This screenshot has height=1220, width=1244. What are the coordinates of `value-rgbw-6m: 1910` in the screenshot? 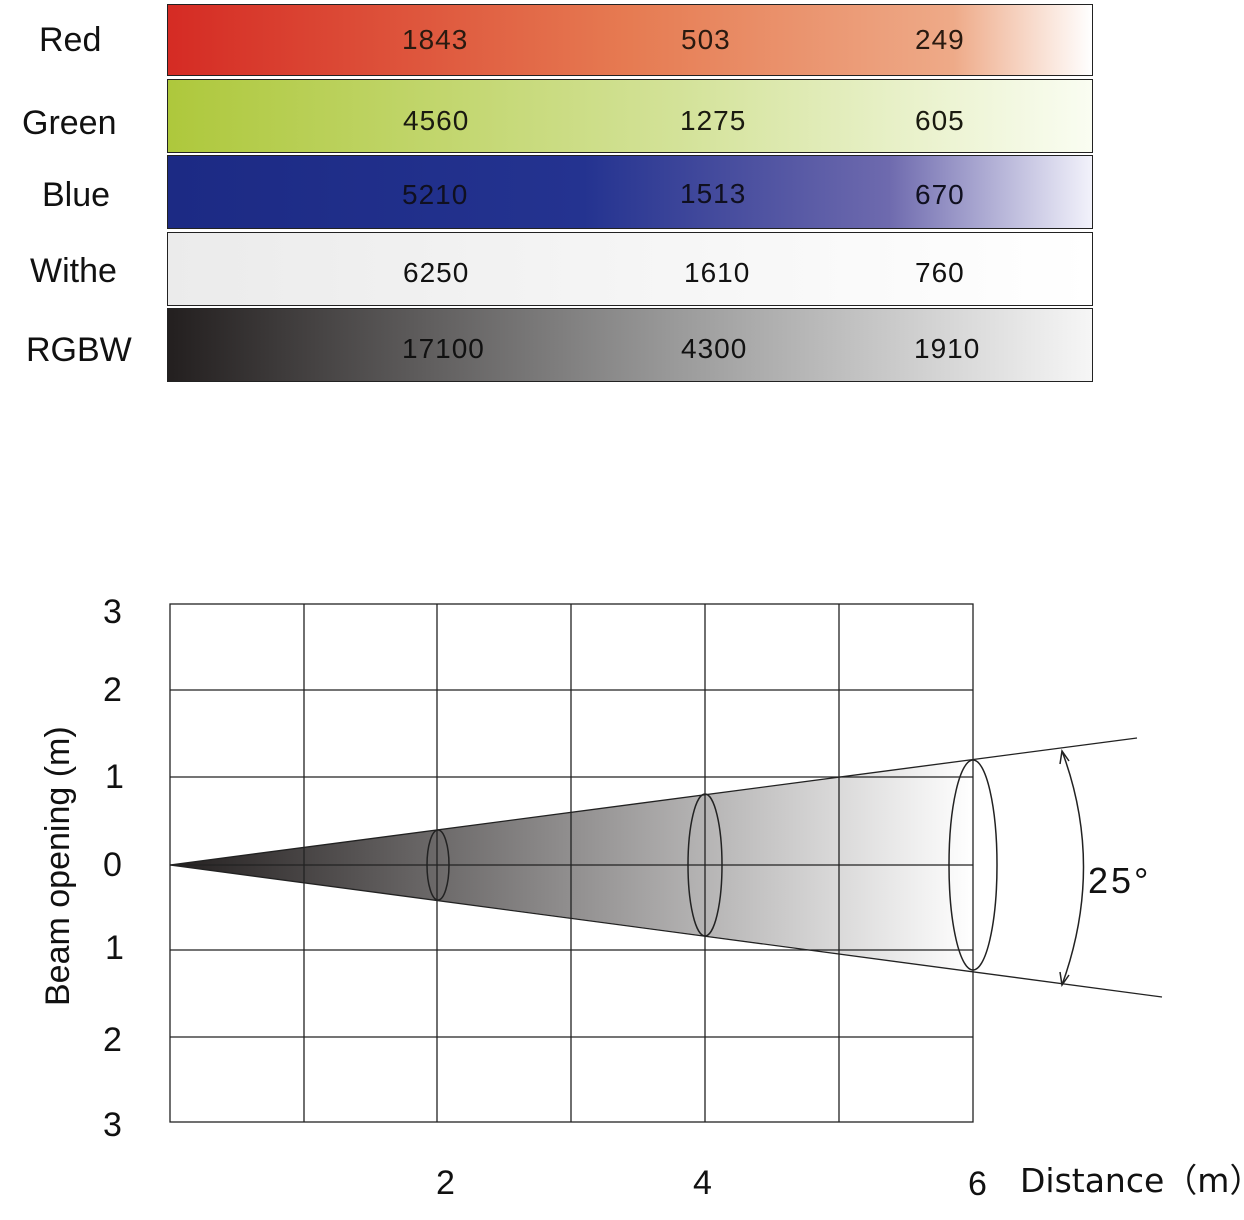 It's located at (947, 348).